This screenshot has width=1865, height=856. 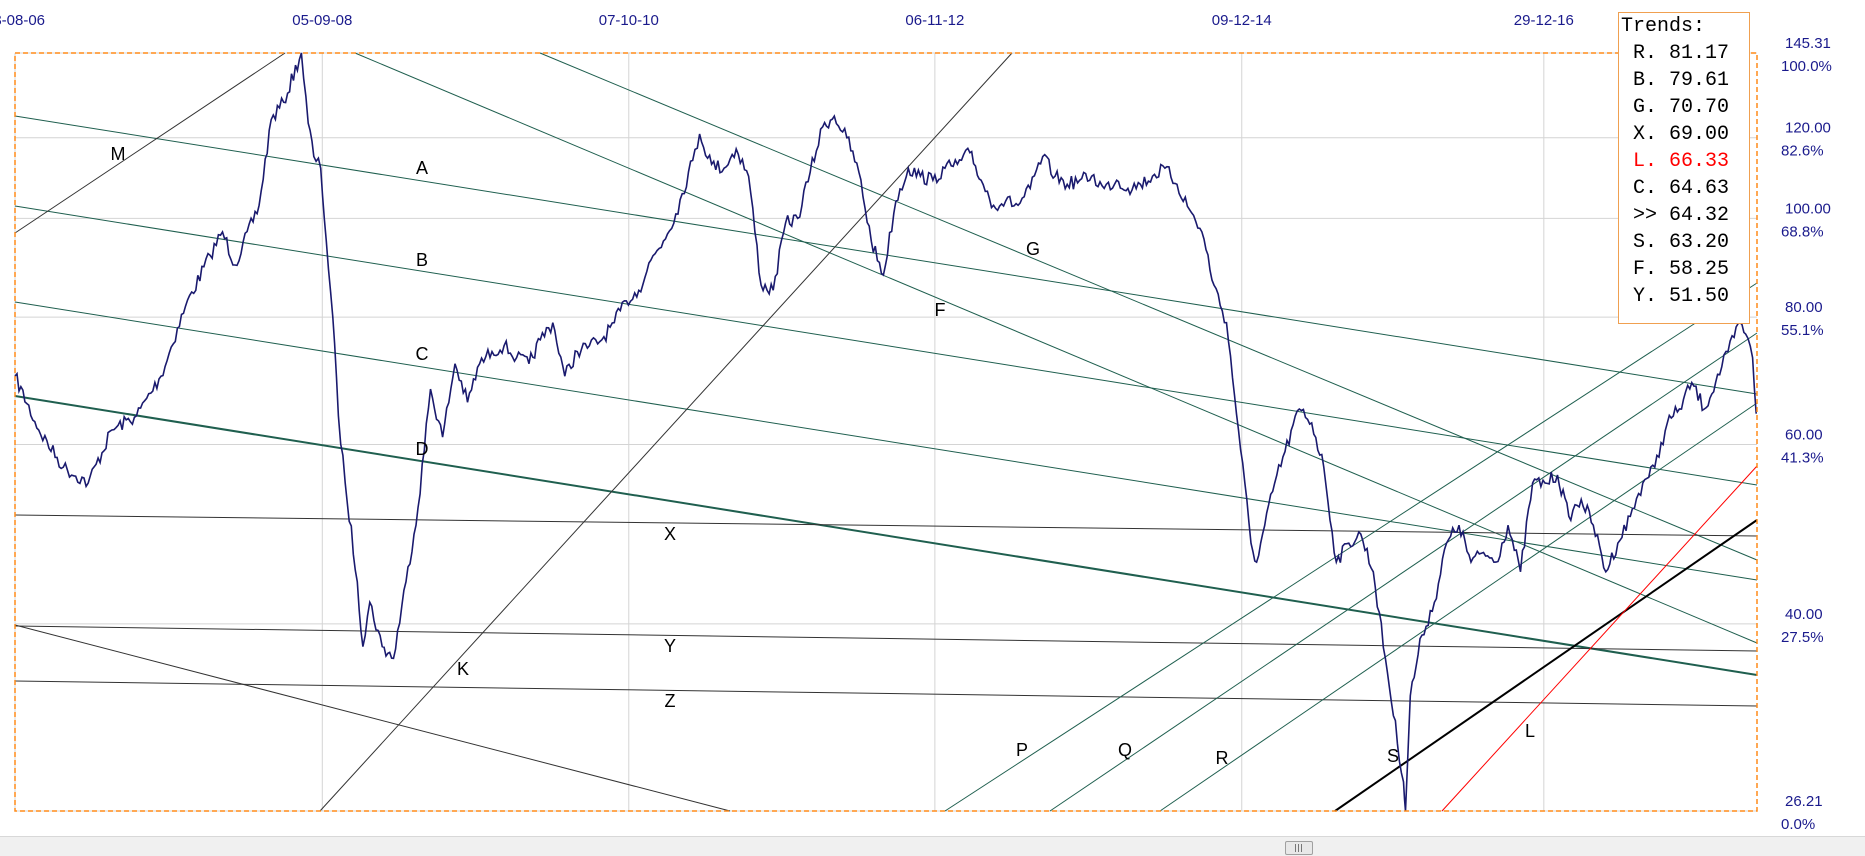 What do you see at coordinates (940, 310) in the screenshot?
I see `trend-label-f: F` at bounding box center [940, 310].